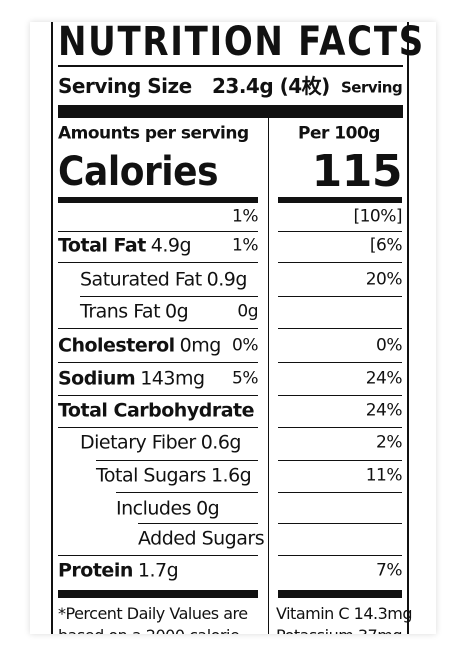 This screenshot has width=462, height=665. I want to click on nutrient-name: Sodium, so click(97, 378).